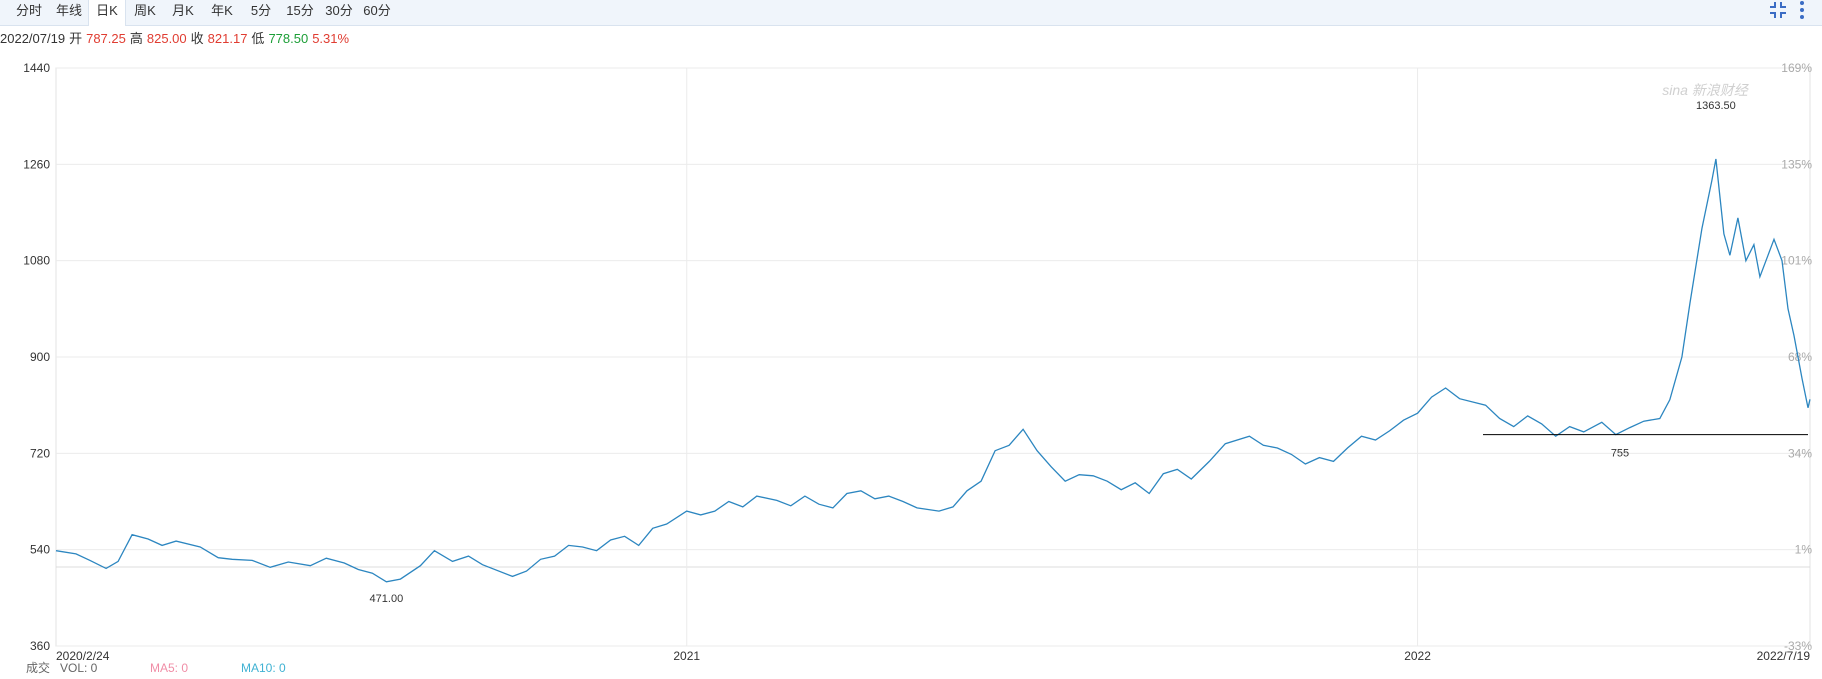 The width and height of the screenshot is (1822, 679). What do you see at coordinates (1800, 453) in the screenshot?
I see `pct-tick-label: 34%` at bounding box center [1800, 453].